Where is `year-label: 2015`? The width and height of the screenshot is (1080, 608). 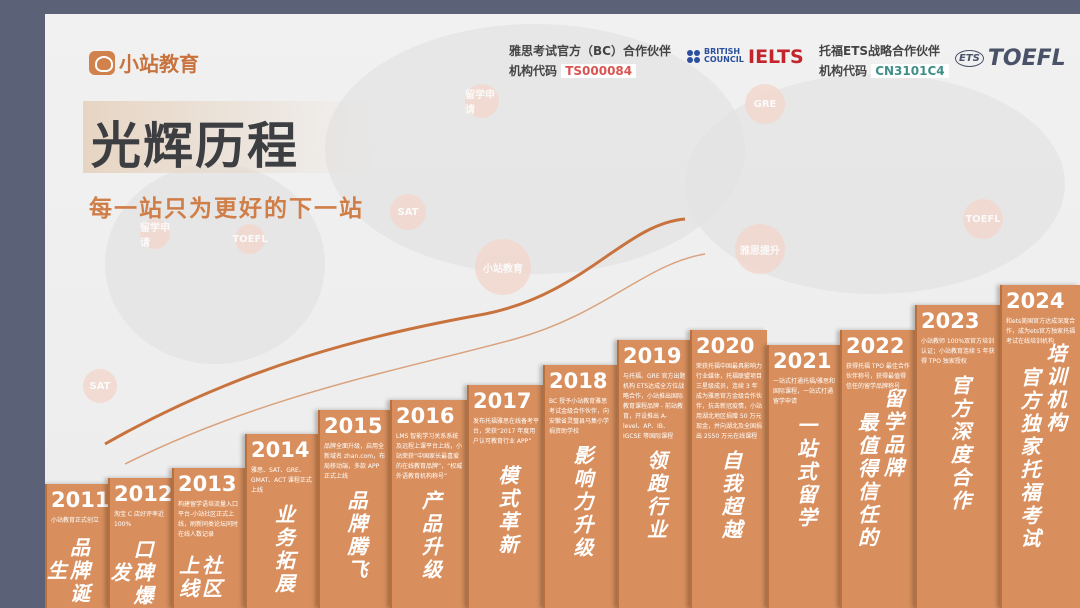 year-label: 2015 is located at coordinates (353, 426).